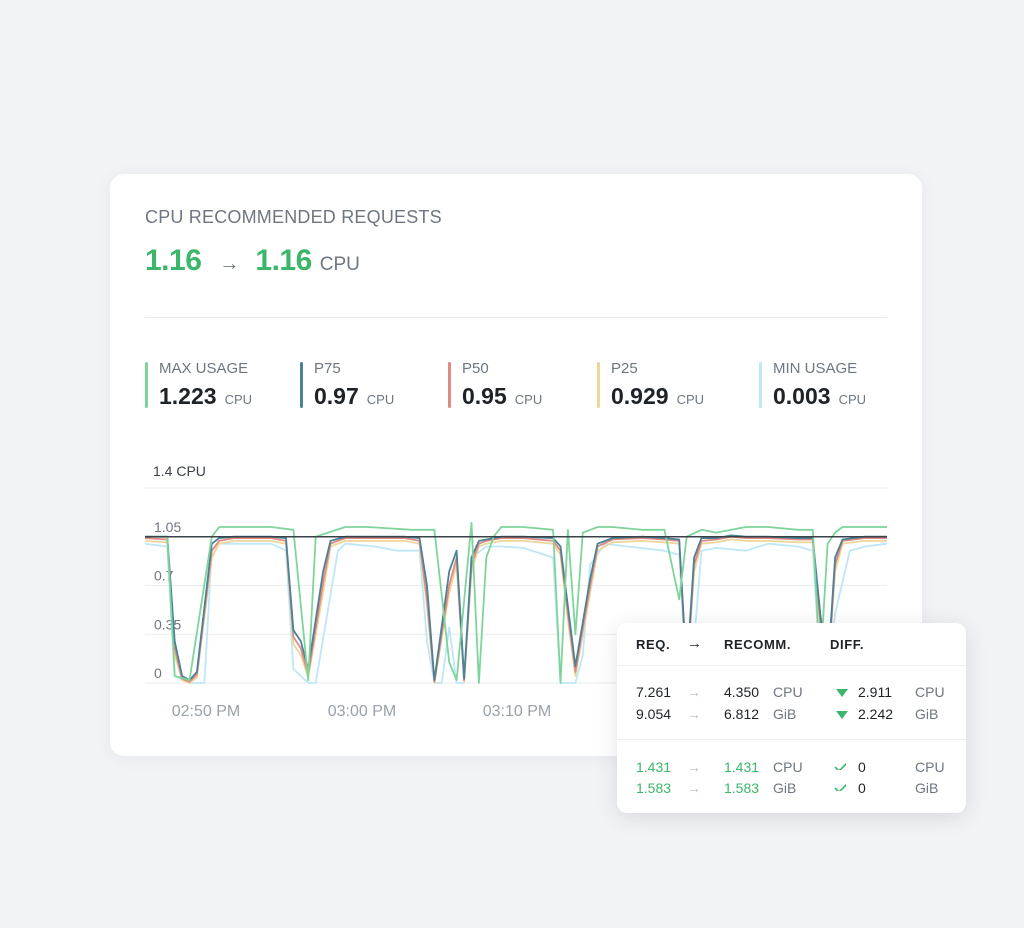 The height and width of the screenshot is (928, 1024). What do you see at coordinates (229, 264) in the screenshot?
I see `arrow-right-icon: →` at bounding box center [229, 264].